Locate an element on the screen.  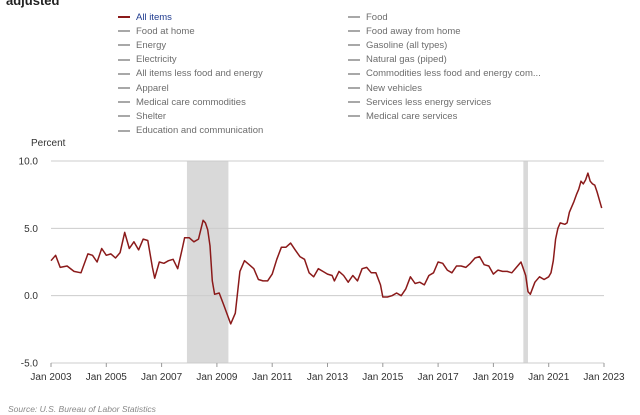
x-tick-label: Jan 2017 is located at coordinates (439, 377).